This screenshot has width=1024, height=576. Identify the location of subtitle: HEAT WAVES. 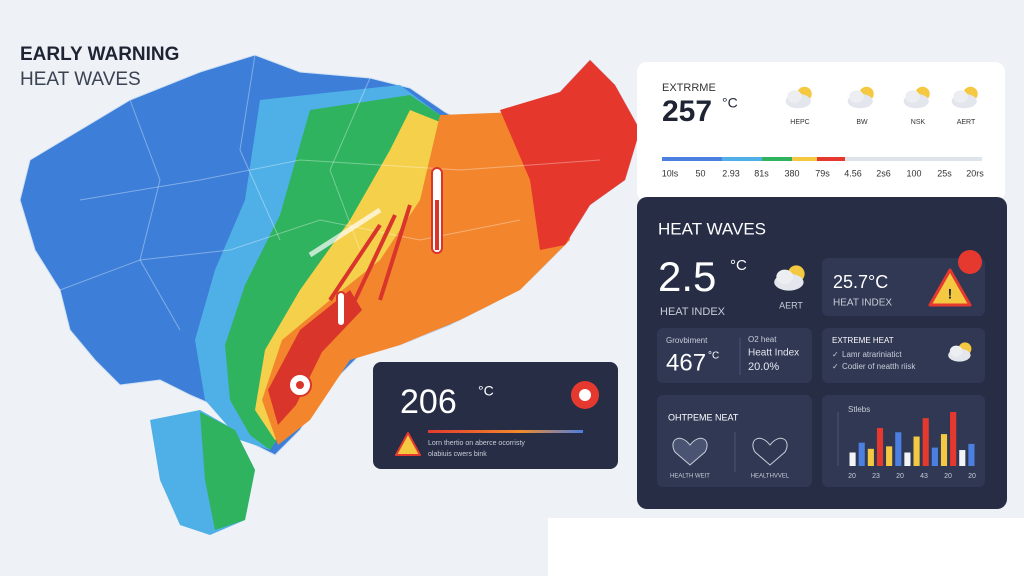
(80, 79).